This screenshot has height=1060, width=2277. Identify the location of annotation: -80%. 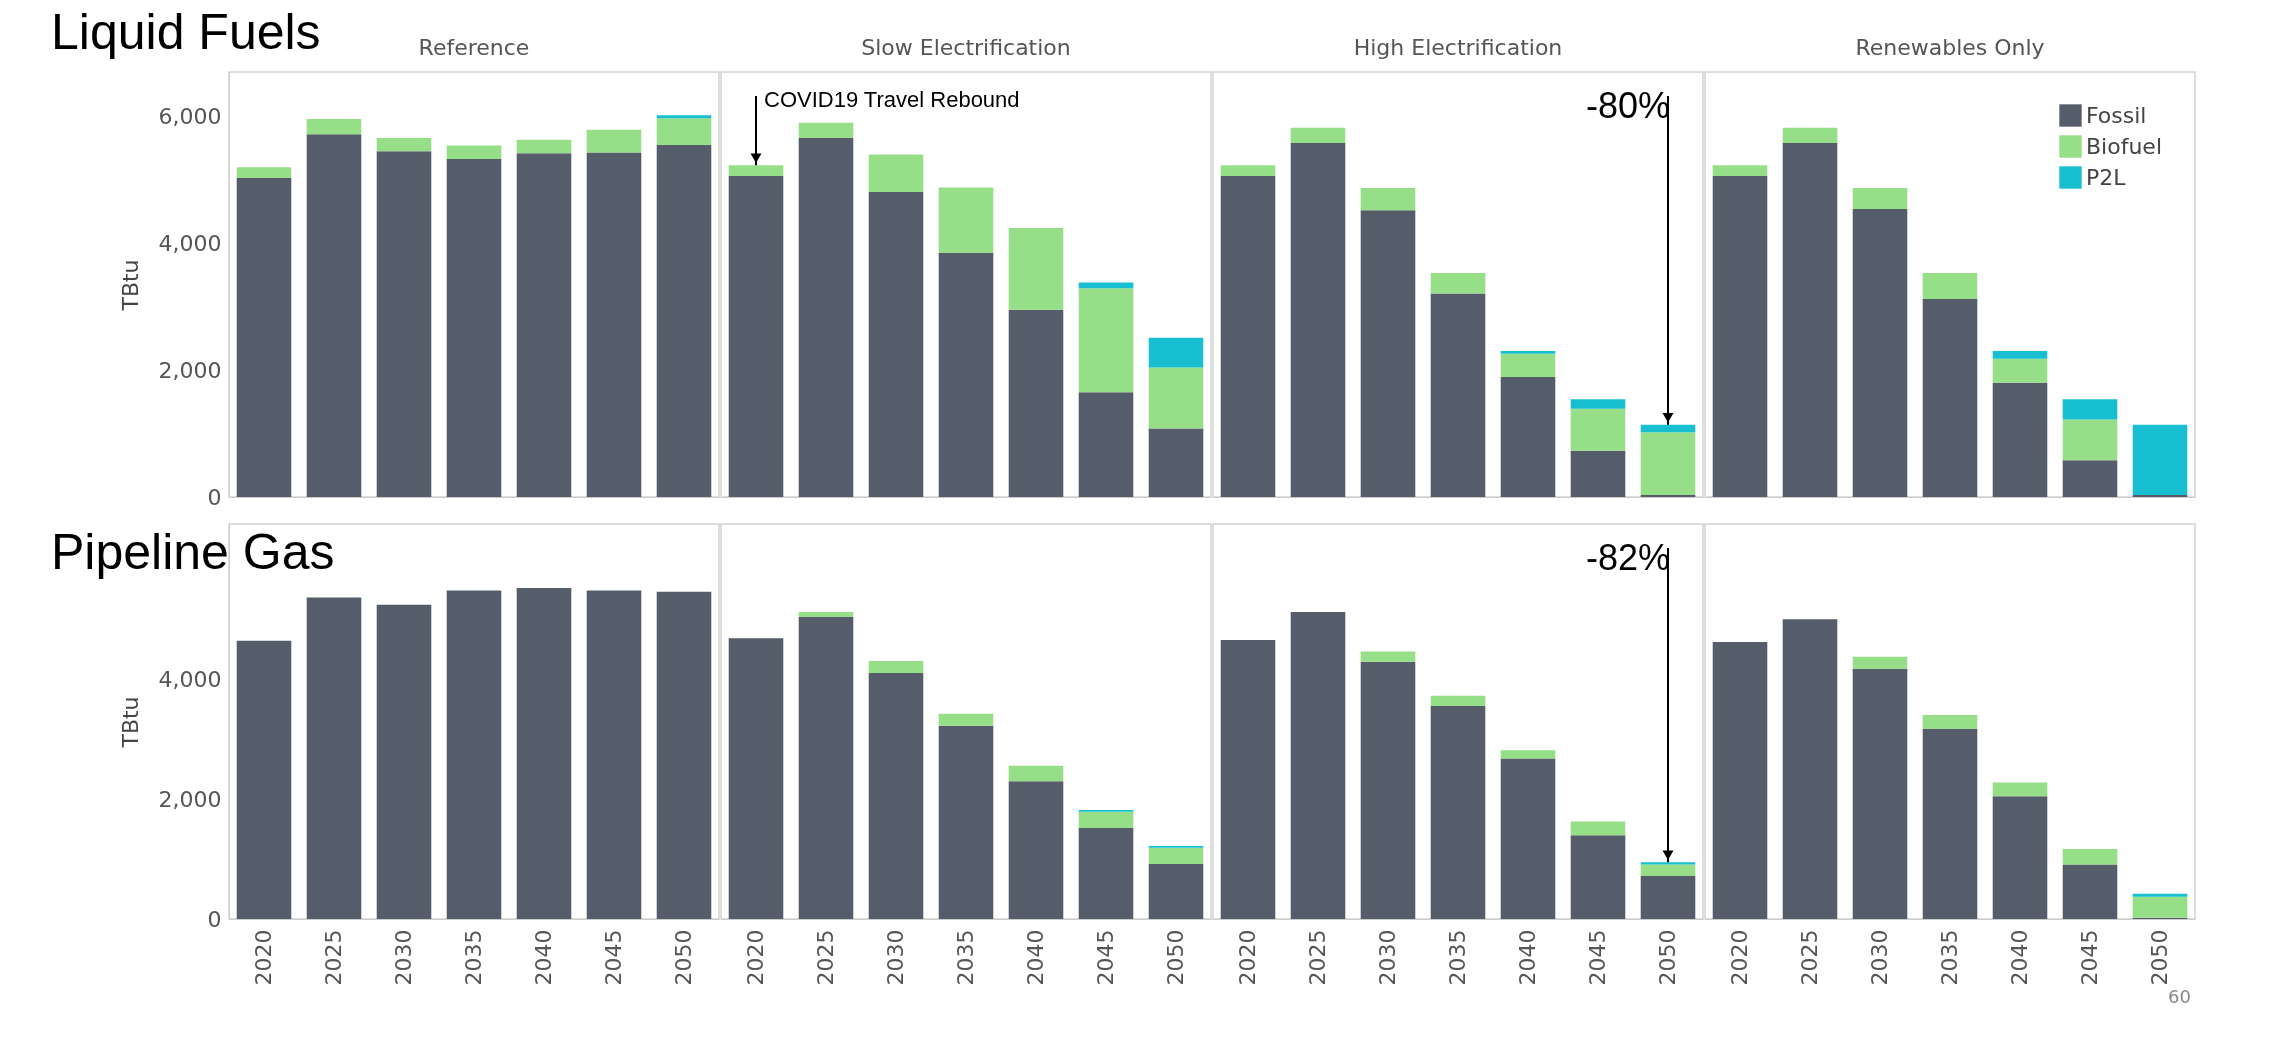
(1627, 105).